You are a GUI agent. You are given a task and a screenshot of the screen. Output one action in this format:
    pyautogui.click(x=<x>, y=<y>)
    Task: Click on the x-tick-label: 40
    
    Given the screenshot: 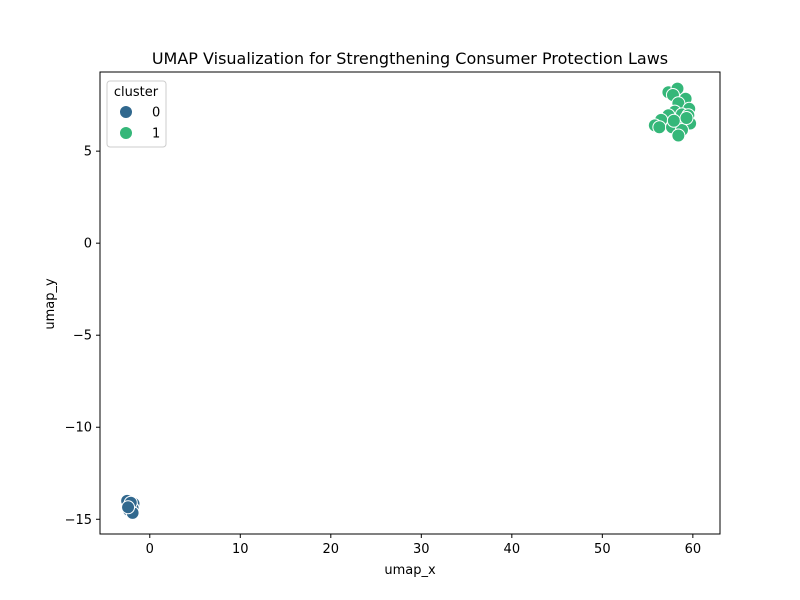 What is the action you would take?
    pyautogui.click(x=512, y=549)
    